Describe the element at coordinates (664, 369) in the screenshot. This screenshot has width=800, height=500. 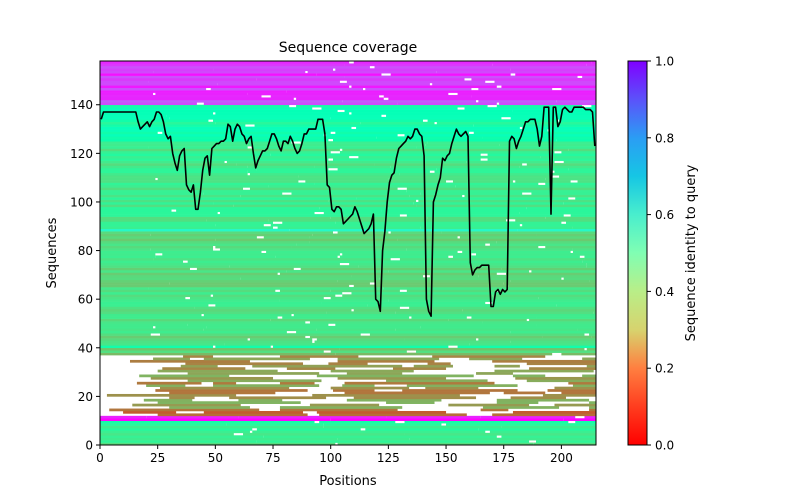
I see `colorbar-tick-label: 0.2` at that location.